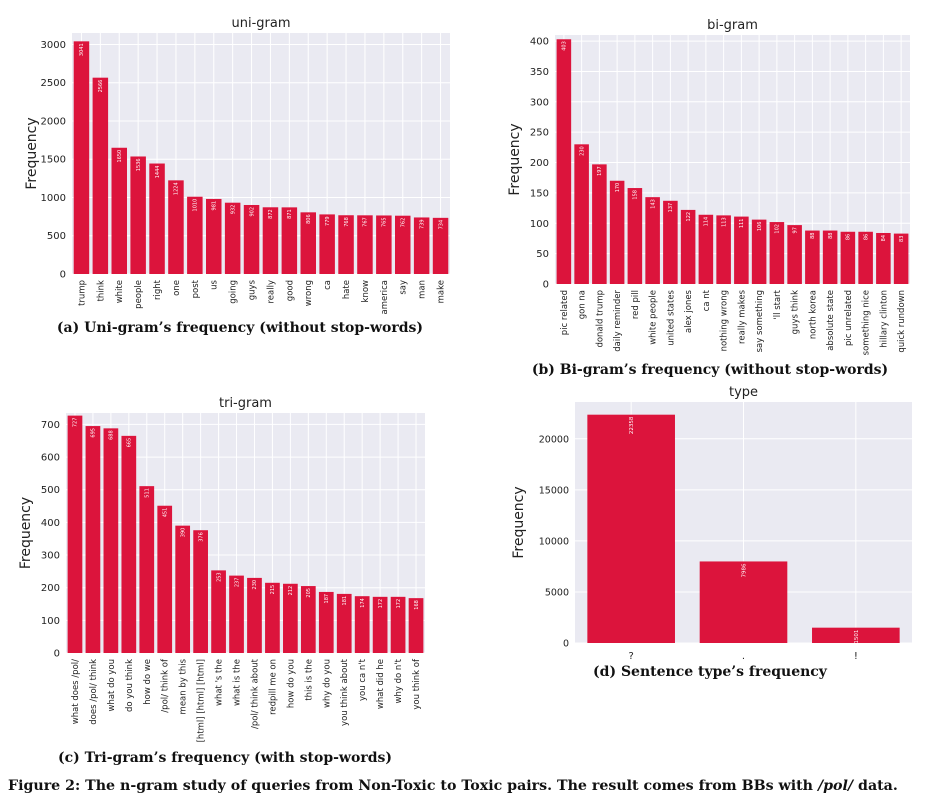 The width and height of the screenshot is (939, 809). Describe the element at coordinates (884, 238) in the screenshot. I see `bar-value-label: 84` at that location.